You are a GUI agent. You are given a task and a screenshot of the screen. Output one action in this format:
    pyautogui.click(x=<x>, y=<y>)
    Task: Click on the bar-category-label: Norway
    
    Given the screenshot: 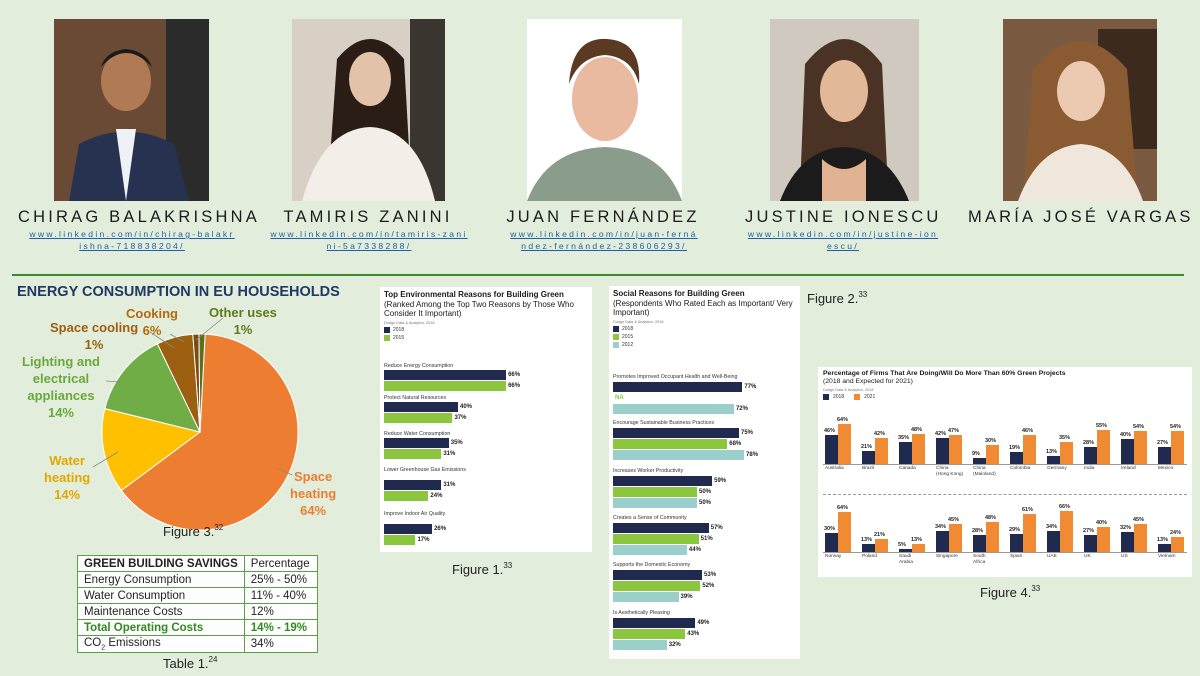 What is the action you would take?
    pyautogui.click(x=833, y=556)
    